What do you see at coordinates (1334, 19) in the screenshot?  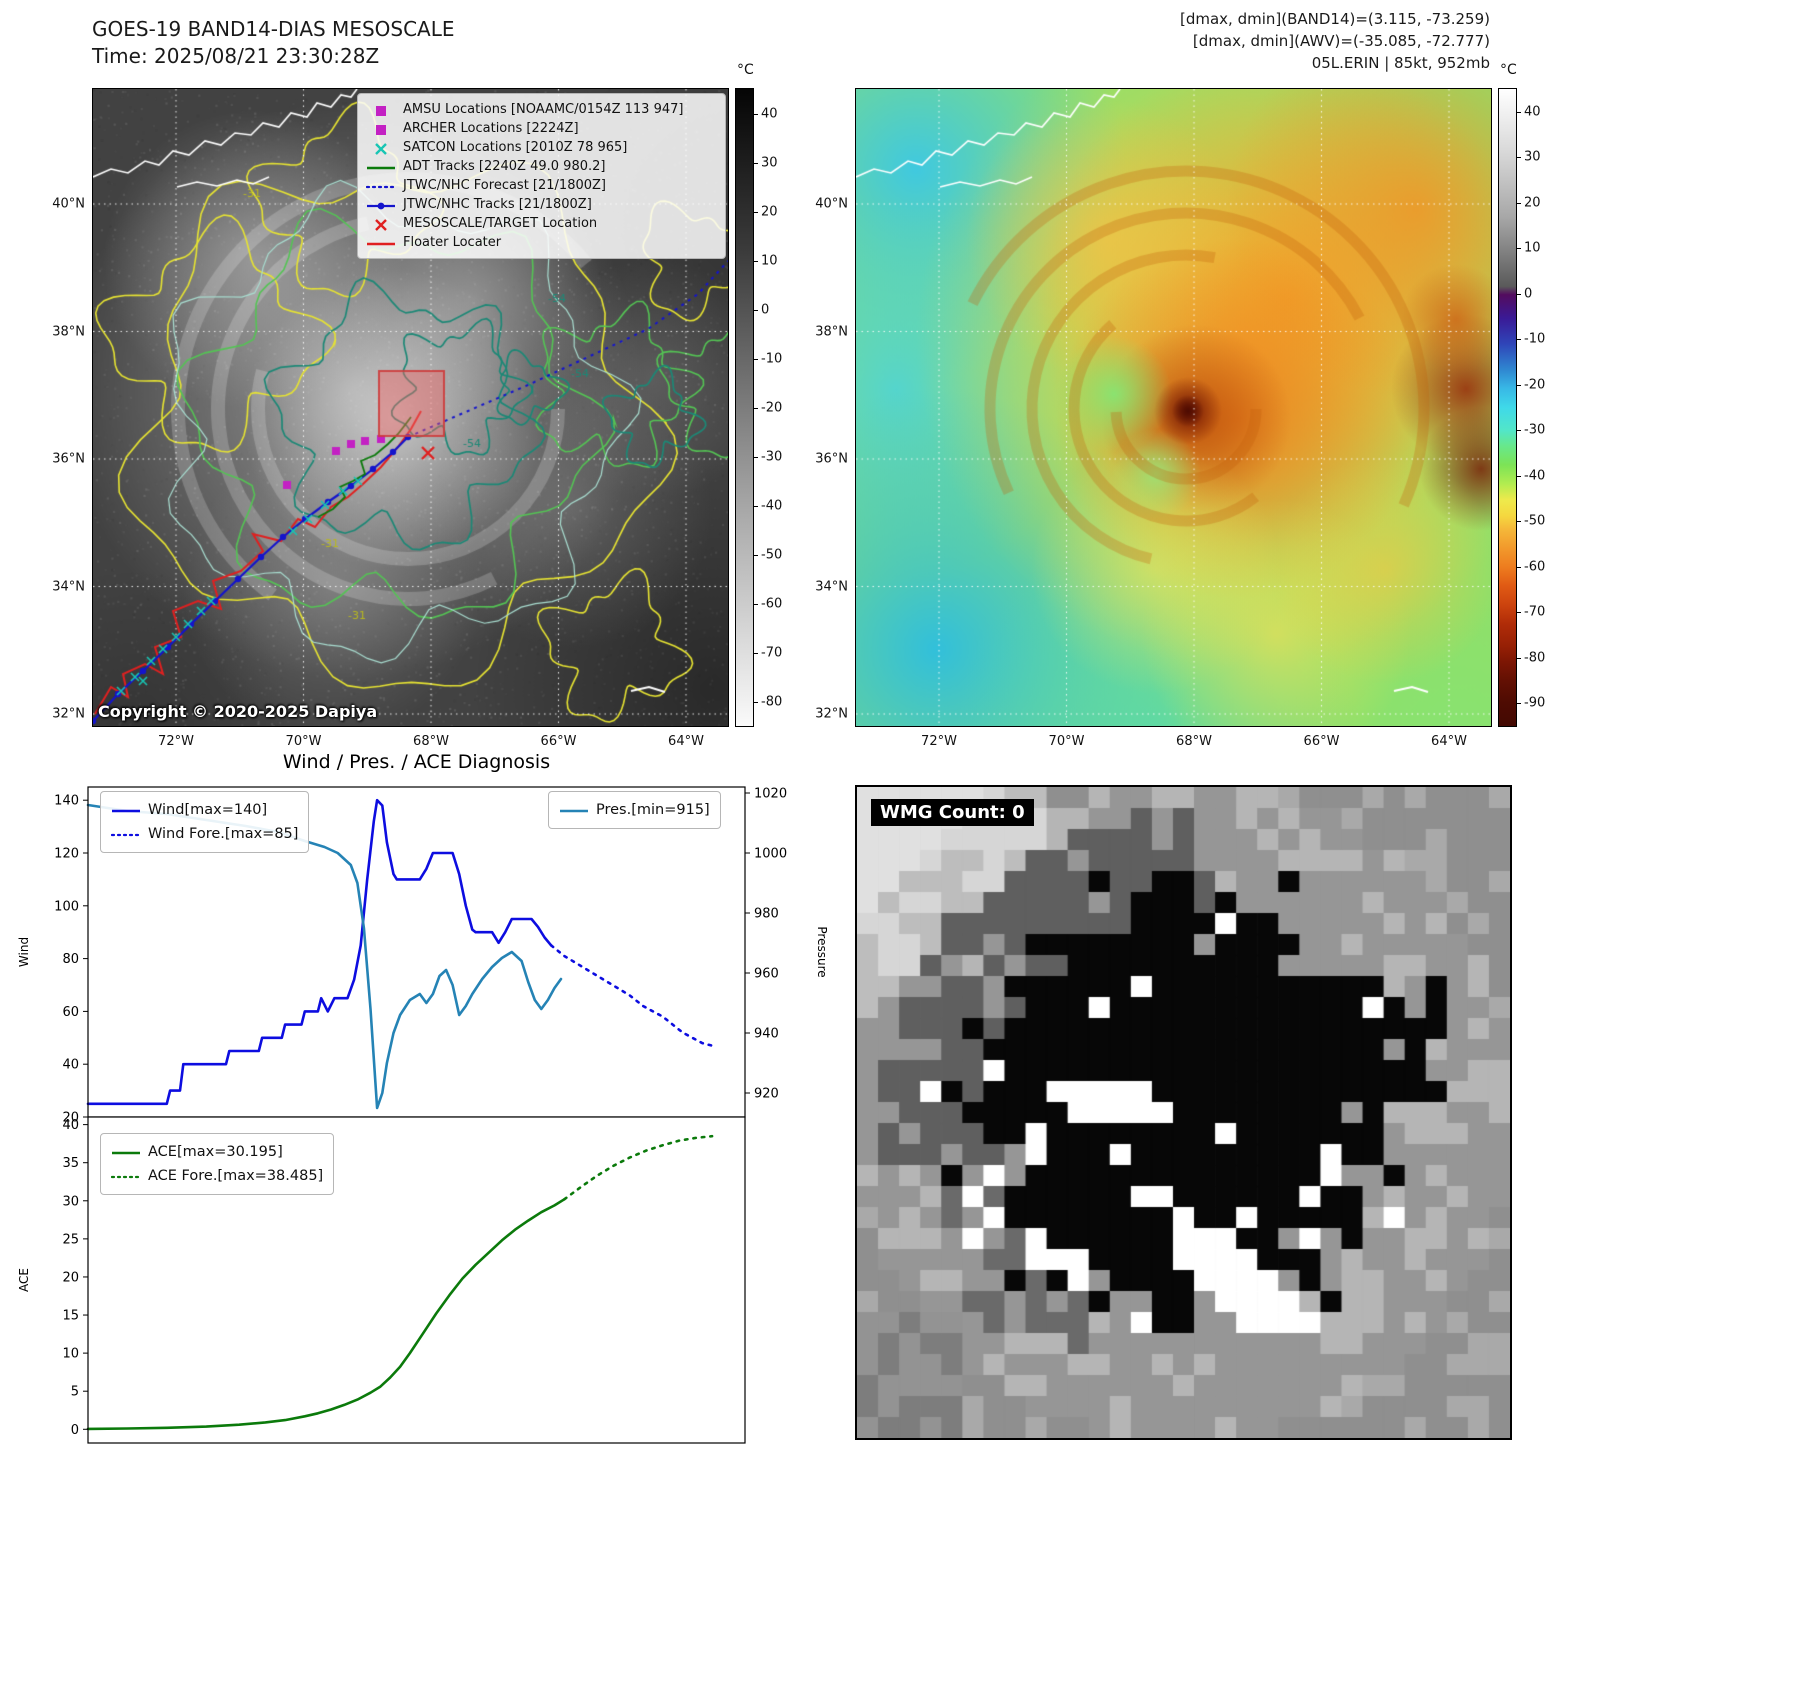 I see `awv-header-line-1: [dmax, dmin](BAND14)=(3.115, -73.259)` at bounding box center [1334, 19].